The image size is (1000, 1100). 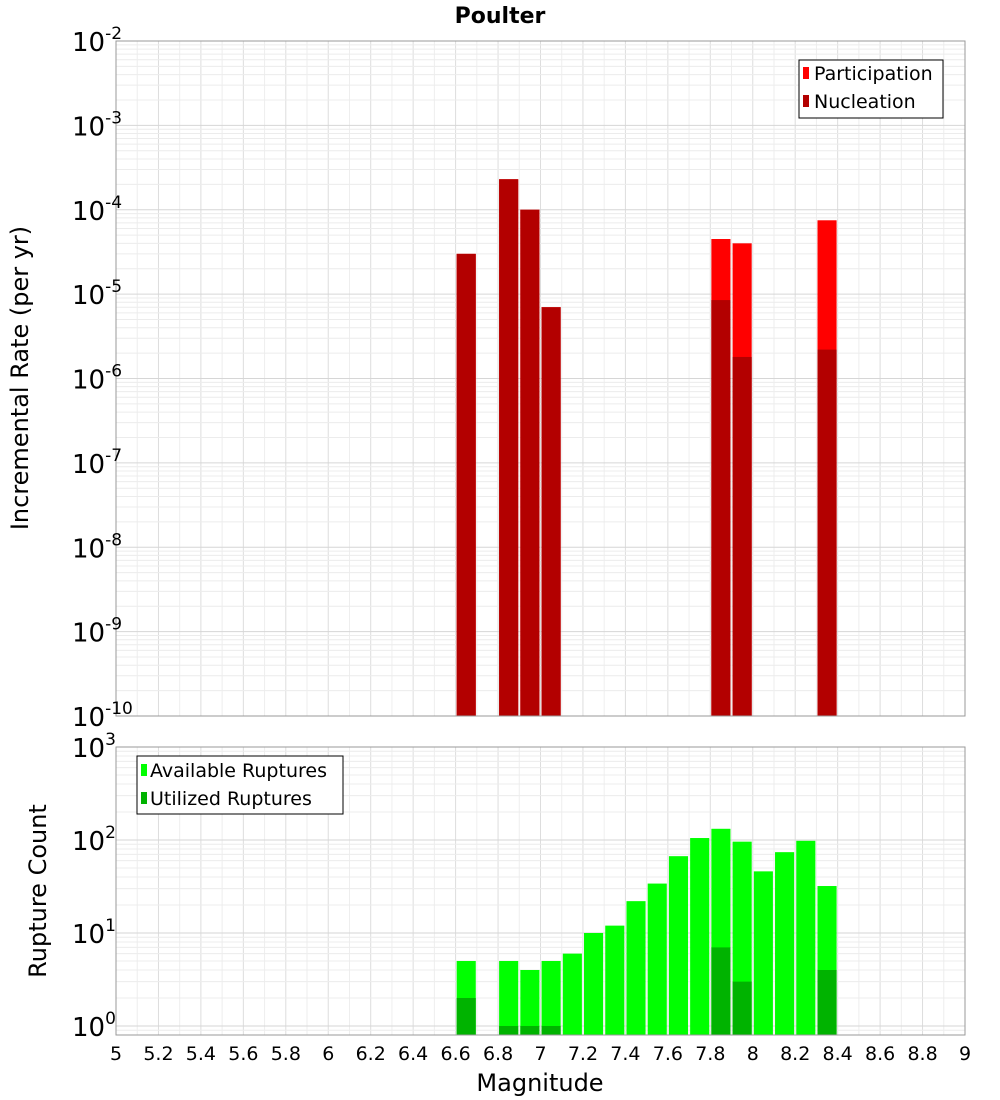 I want to click on bottom-legend: Available Ruptures Utilized Ruptures, so click(x=240, y=785).